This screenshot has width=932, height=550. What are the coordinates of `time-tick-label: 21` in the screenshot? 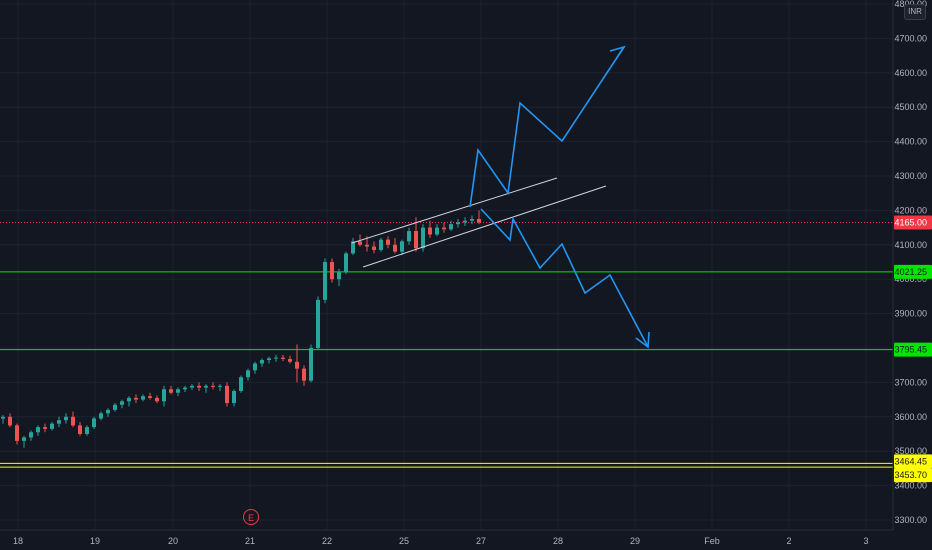 It's located at (250, 541).